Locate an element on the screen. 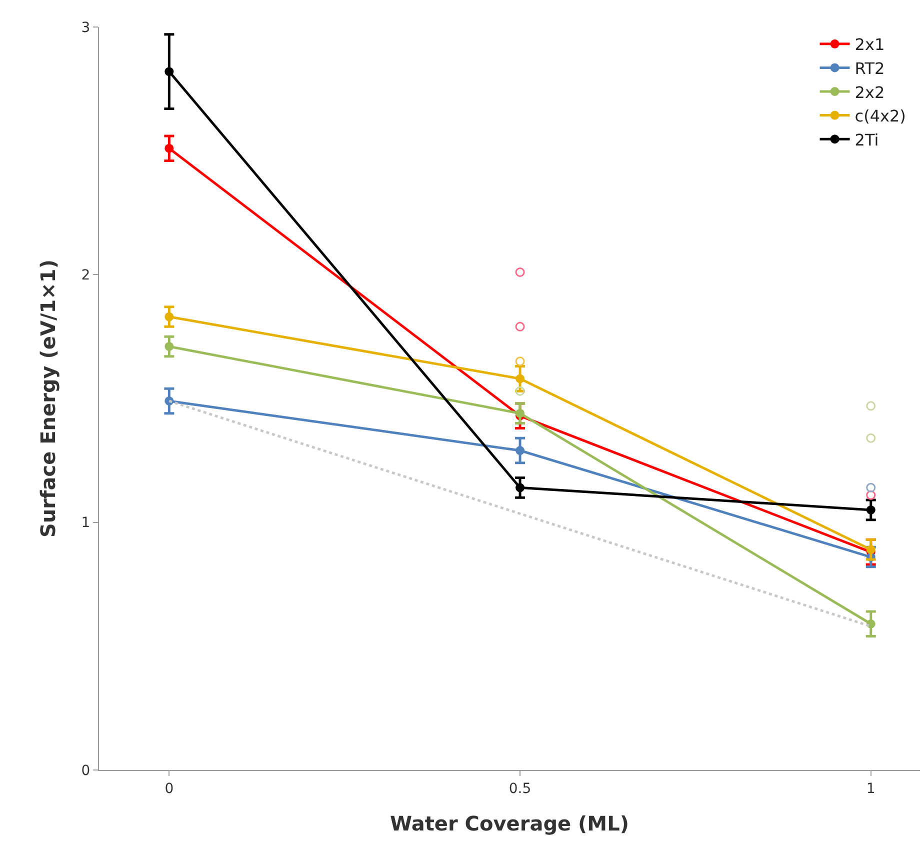 The image size is (922, 857). legend-label: RT2 is located at coordinates (869, 68).